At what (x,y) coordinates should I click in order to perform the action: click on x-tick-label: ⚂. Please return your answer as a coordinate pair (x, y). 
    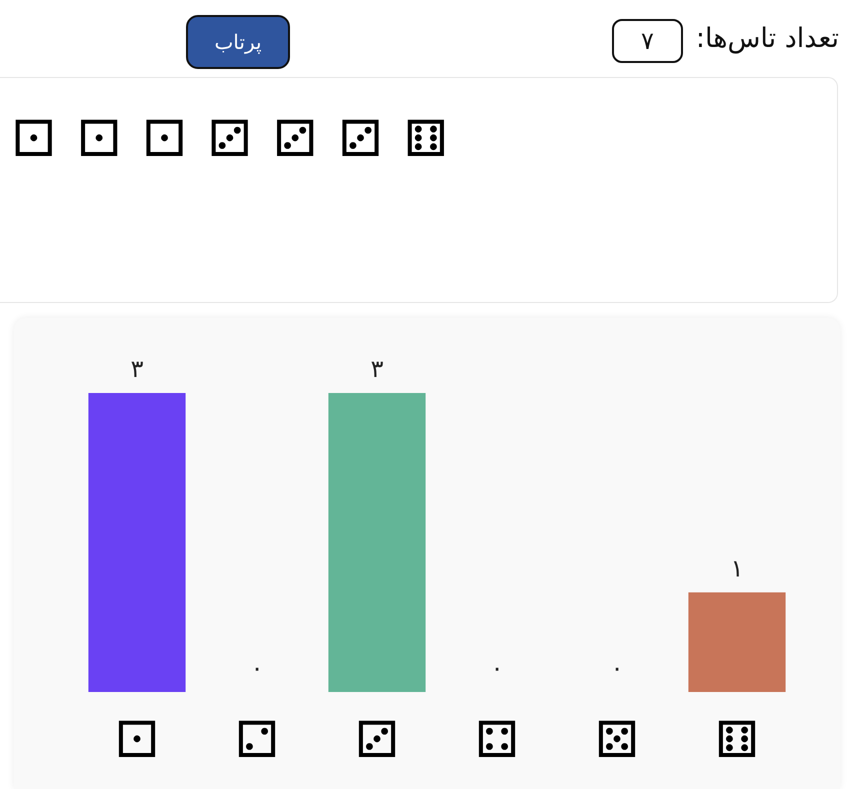
    Looking at the image, I should click on (377, 739).